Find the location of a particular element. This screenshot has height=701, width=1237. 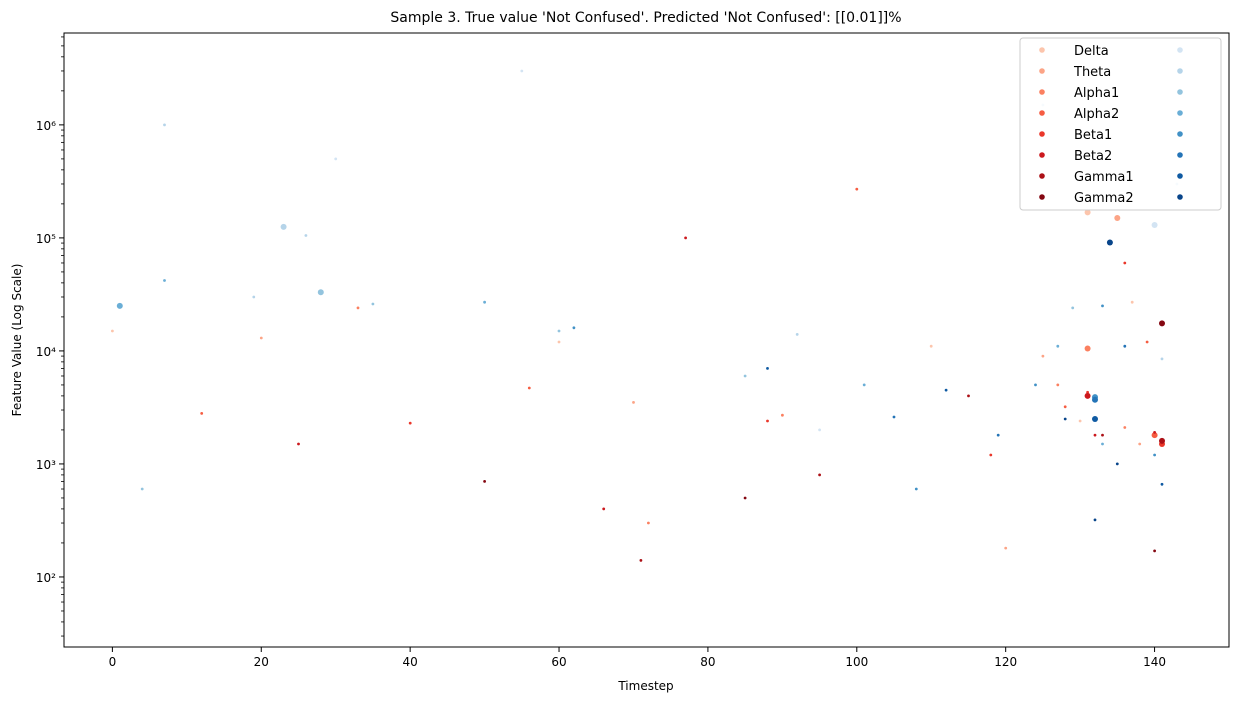

x-tick-label: 20 is located at coordinates (261, 662).